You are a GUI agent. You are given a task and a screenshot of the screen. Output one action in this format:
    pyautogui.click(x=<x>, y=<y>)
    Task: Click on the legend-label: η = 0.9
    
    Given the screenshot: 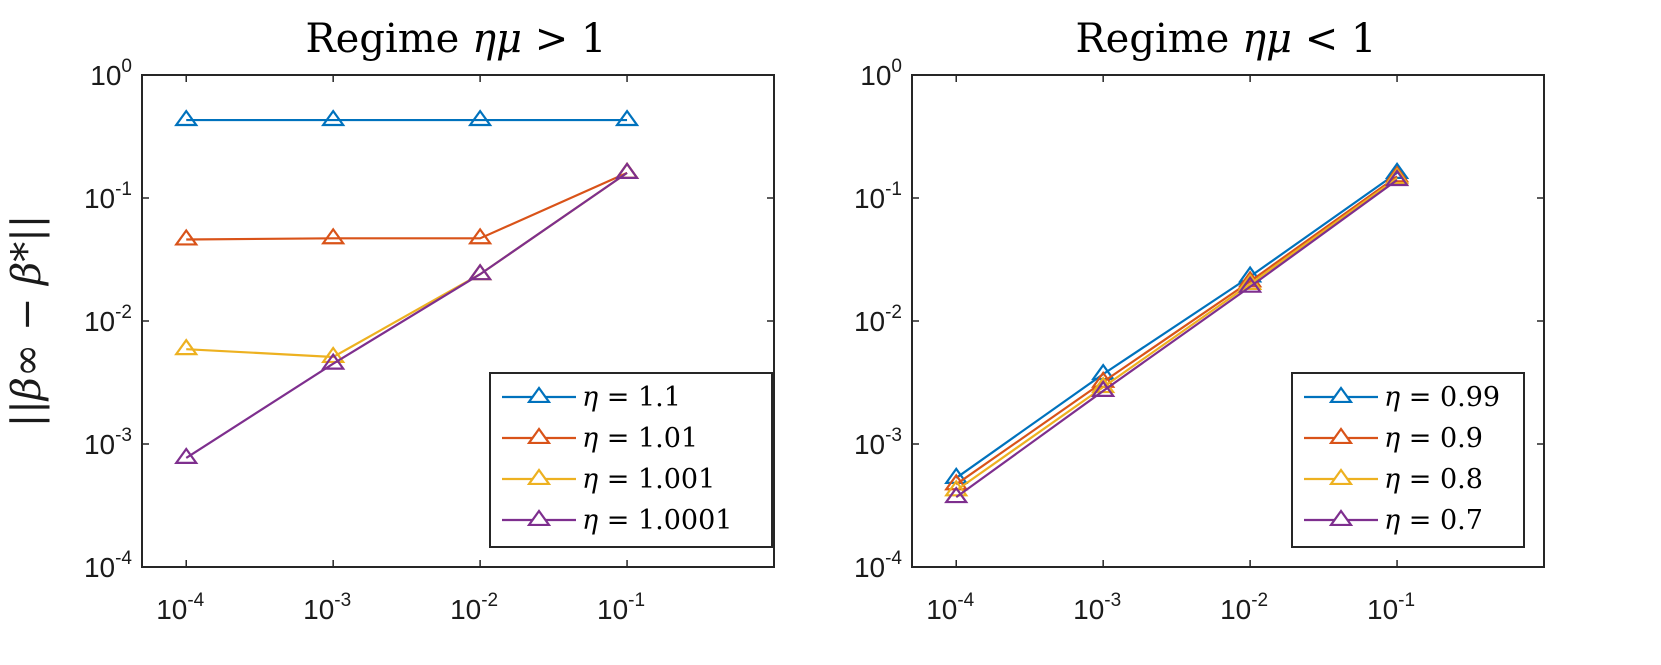 What is the action you would take?
    pyautogui.click(x=1433, y=438)
    